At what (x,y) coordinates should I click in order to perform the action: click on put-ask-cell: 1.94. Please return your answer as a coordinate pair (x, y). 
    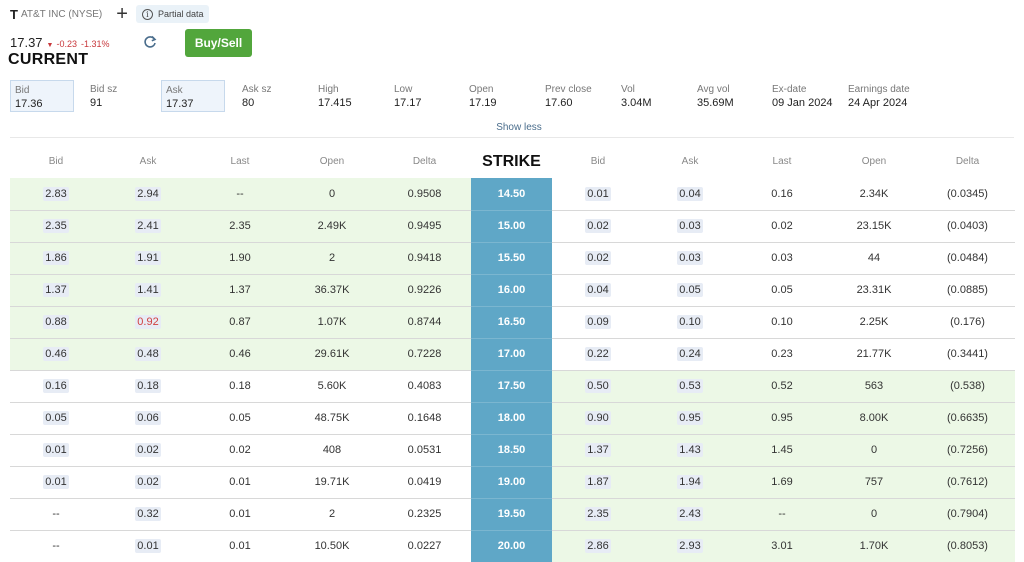
    Looking at the image, I should click on (690, 482).